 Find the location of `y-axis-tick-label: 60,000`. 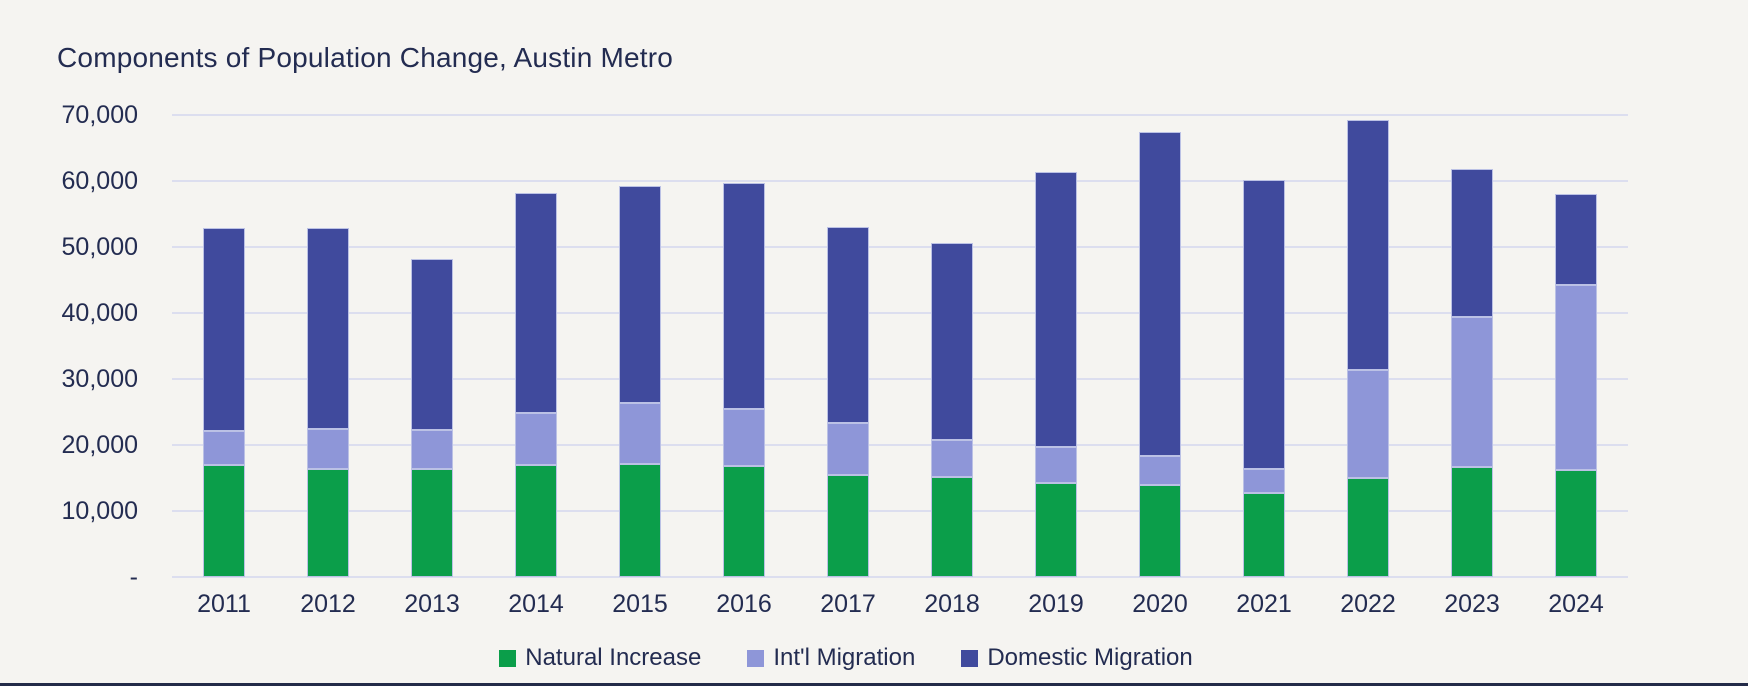

y-axis-tick-label: 60,000 is located at coordinates (99, 181).